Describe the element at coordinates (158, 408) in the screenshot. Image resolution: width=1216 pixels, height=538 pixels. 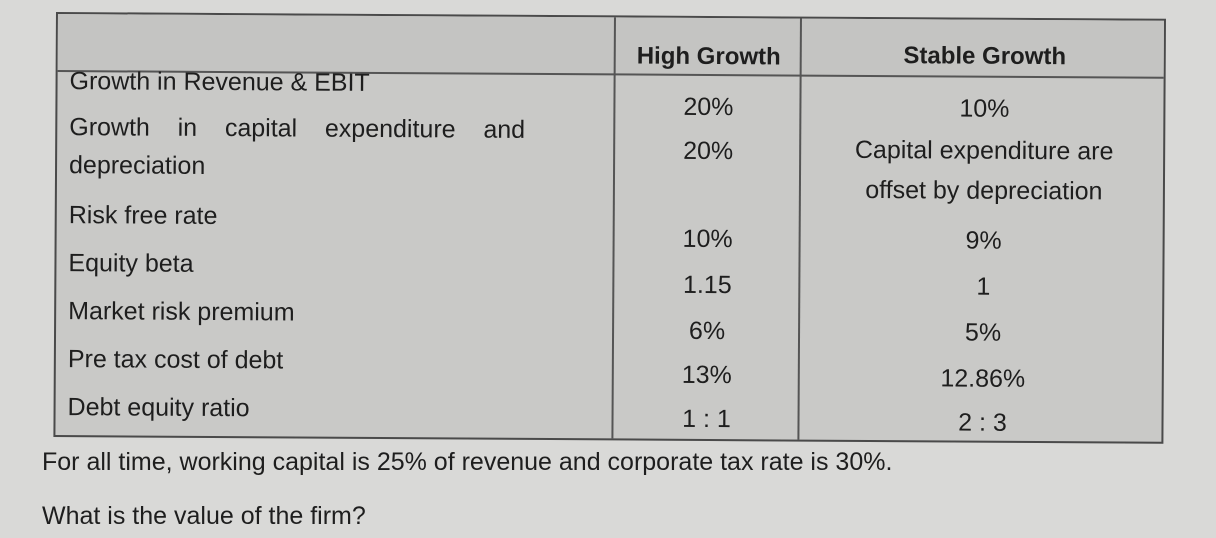
I see `row-label: Debt equity ratio` at that location.